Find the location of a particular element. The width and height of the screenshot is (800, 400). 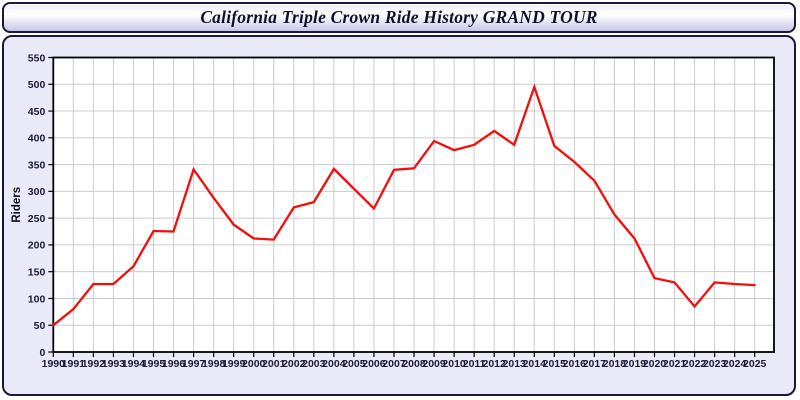

y-tick-label: 0 is located at coordinates (42, 353).